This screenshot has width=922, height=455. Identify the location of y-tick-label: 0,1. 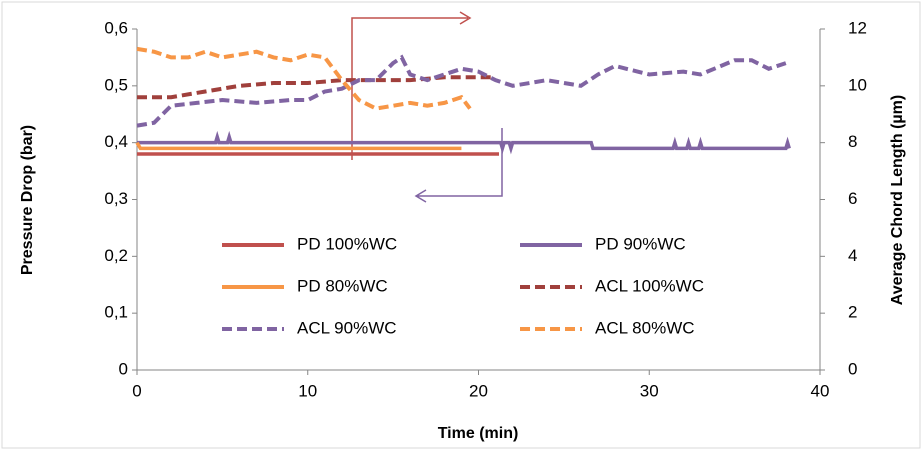
(116, 312).